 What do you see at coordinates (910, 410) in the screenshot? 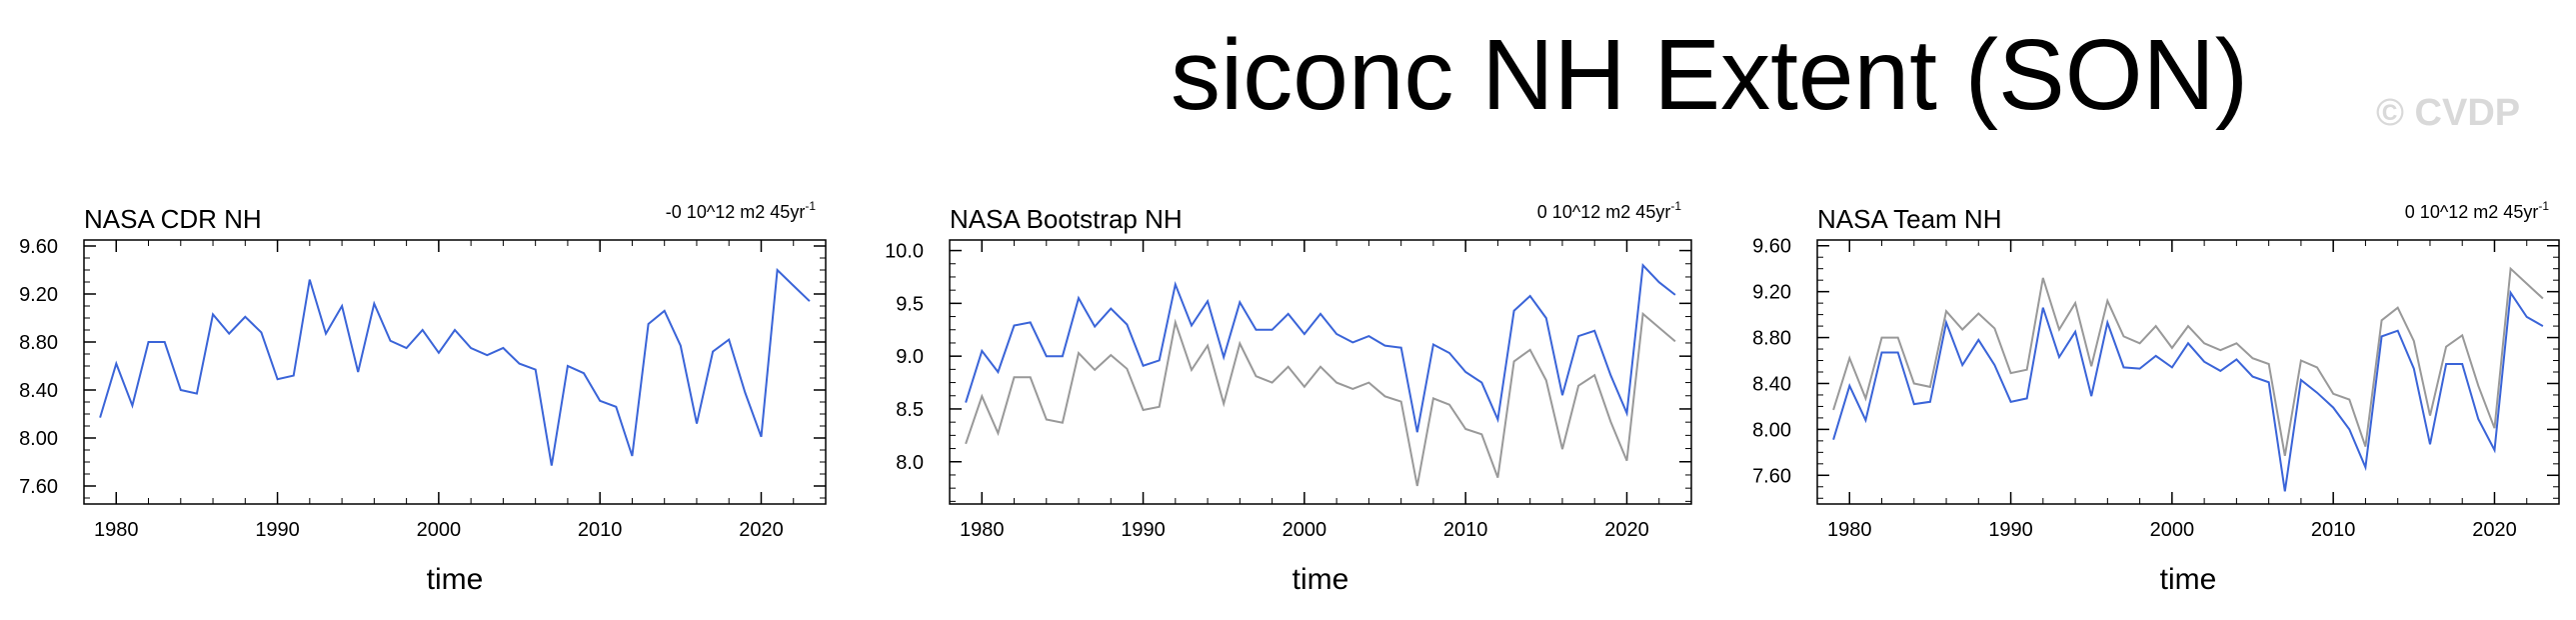
I see `y-tick-label: 8.5` at bounding box center [910, 410].